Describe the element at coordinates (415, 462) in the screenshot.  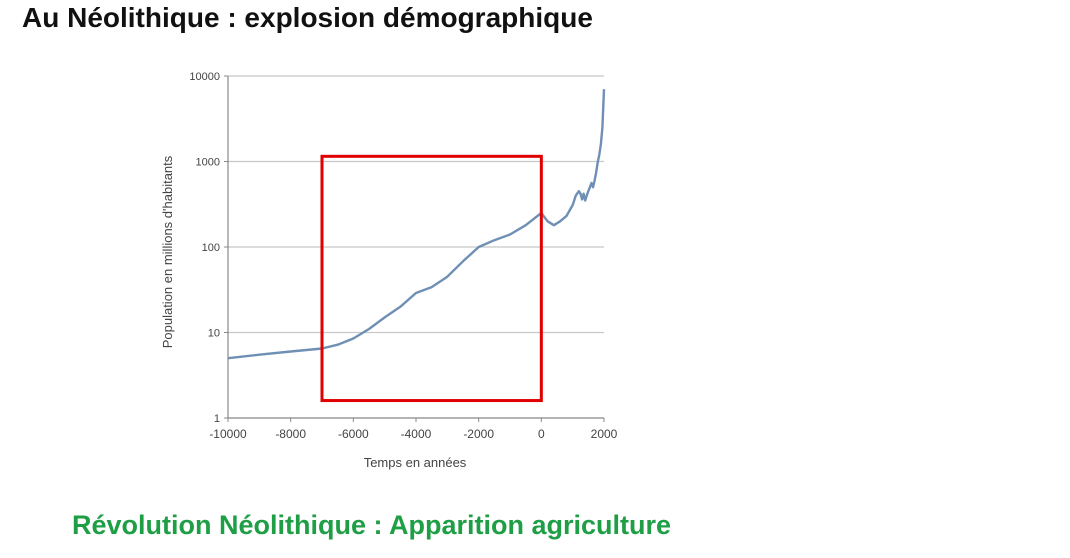
I see `x-axis-title: Temps en années` at that location.